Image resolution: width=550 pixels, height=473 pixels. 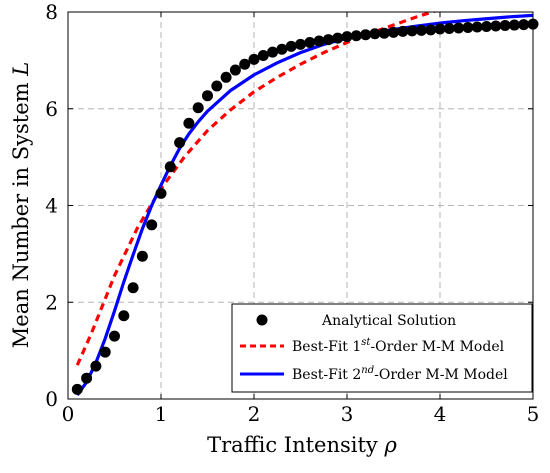 I want to click on y-tick-label: 2, so click(x=51, y=302).